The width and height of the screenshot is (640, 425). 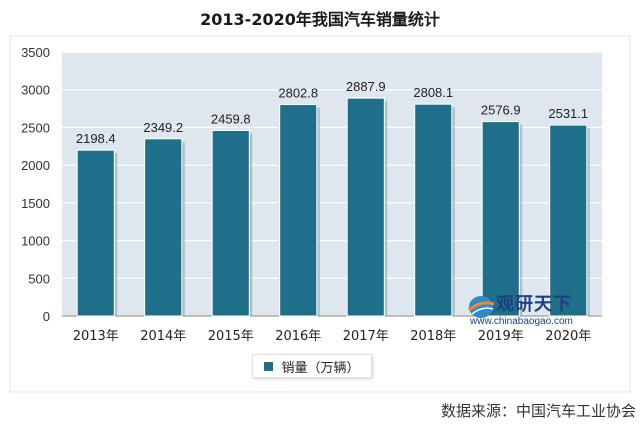 I want to click on legend: 销量（万辆）, so click(x=312, y=366).